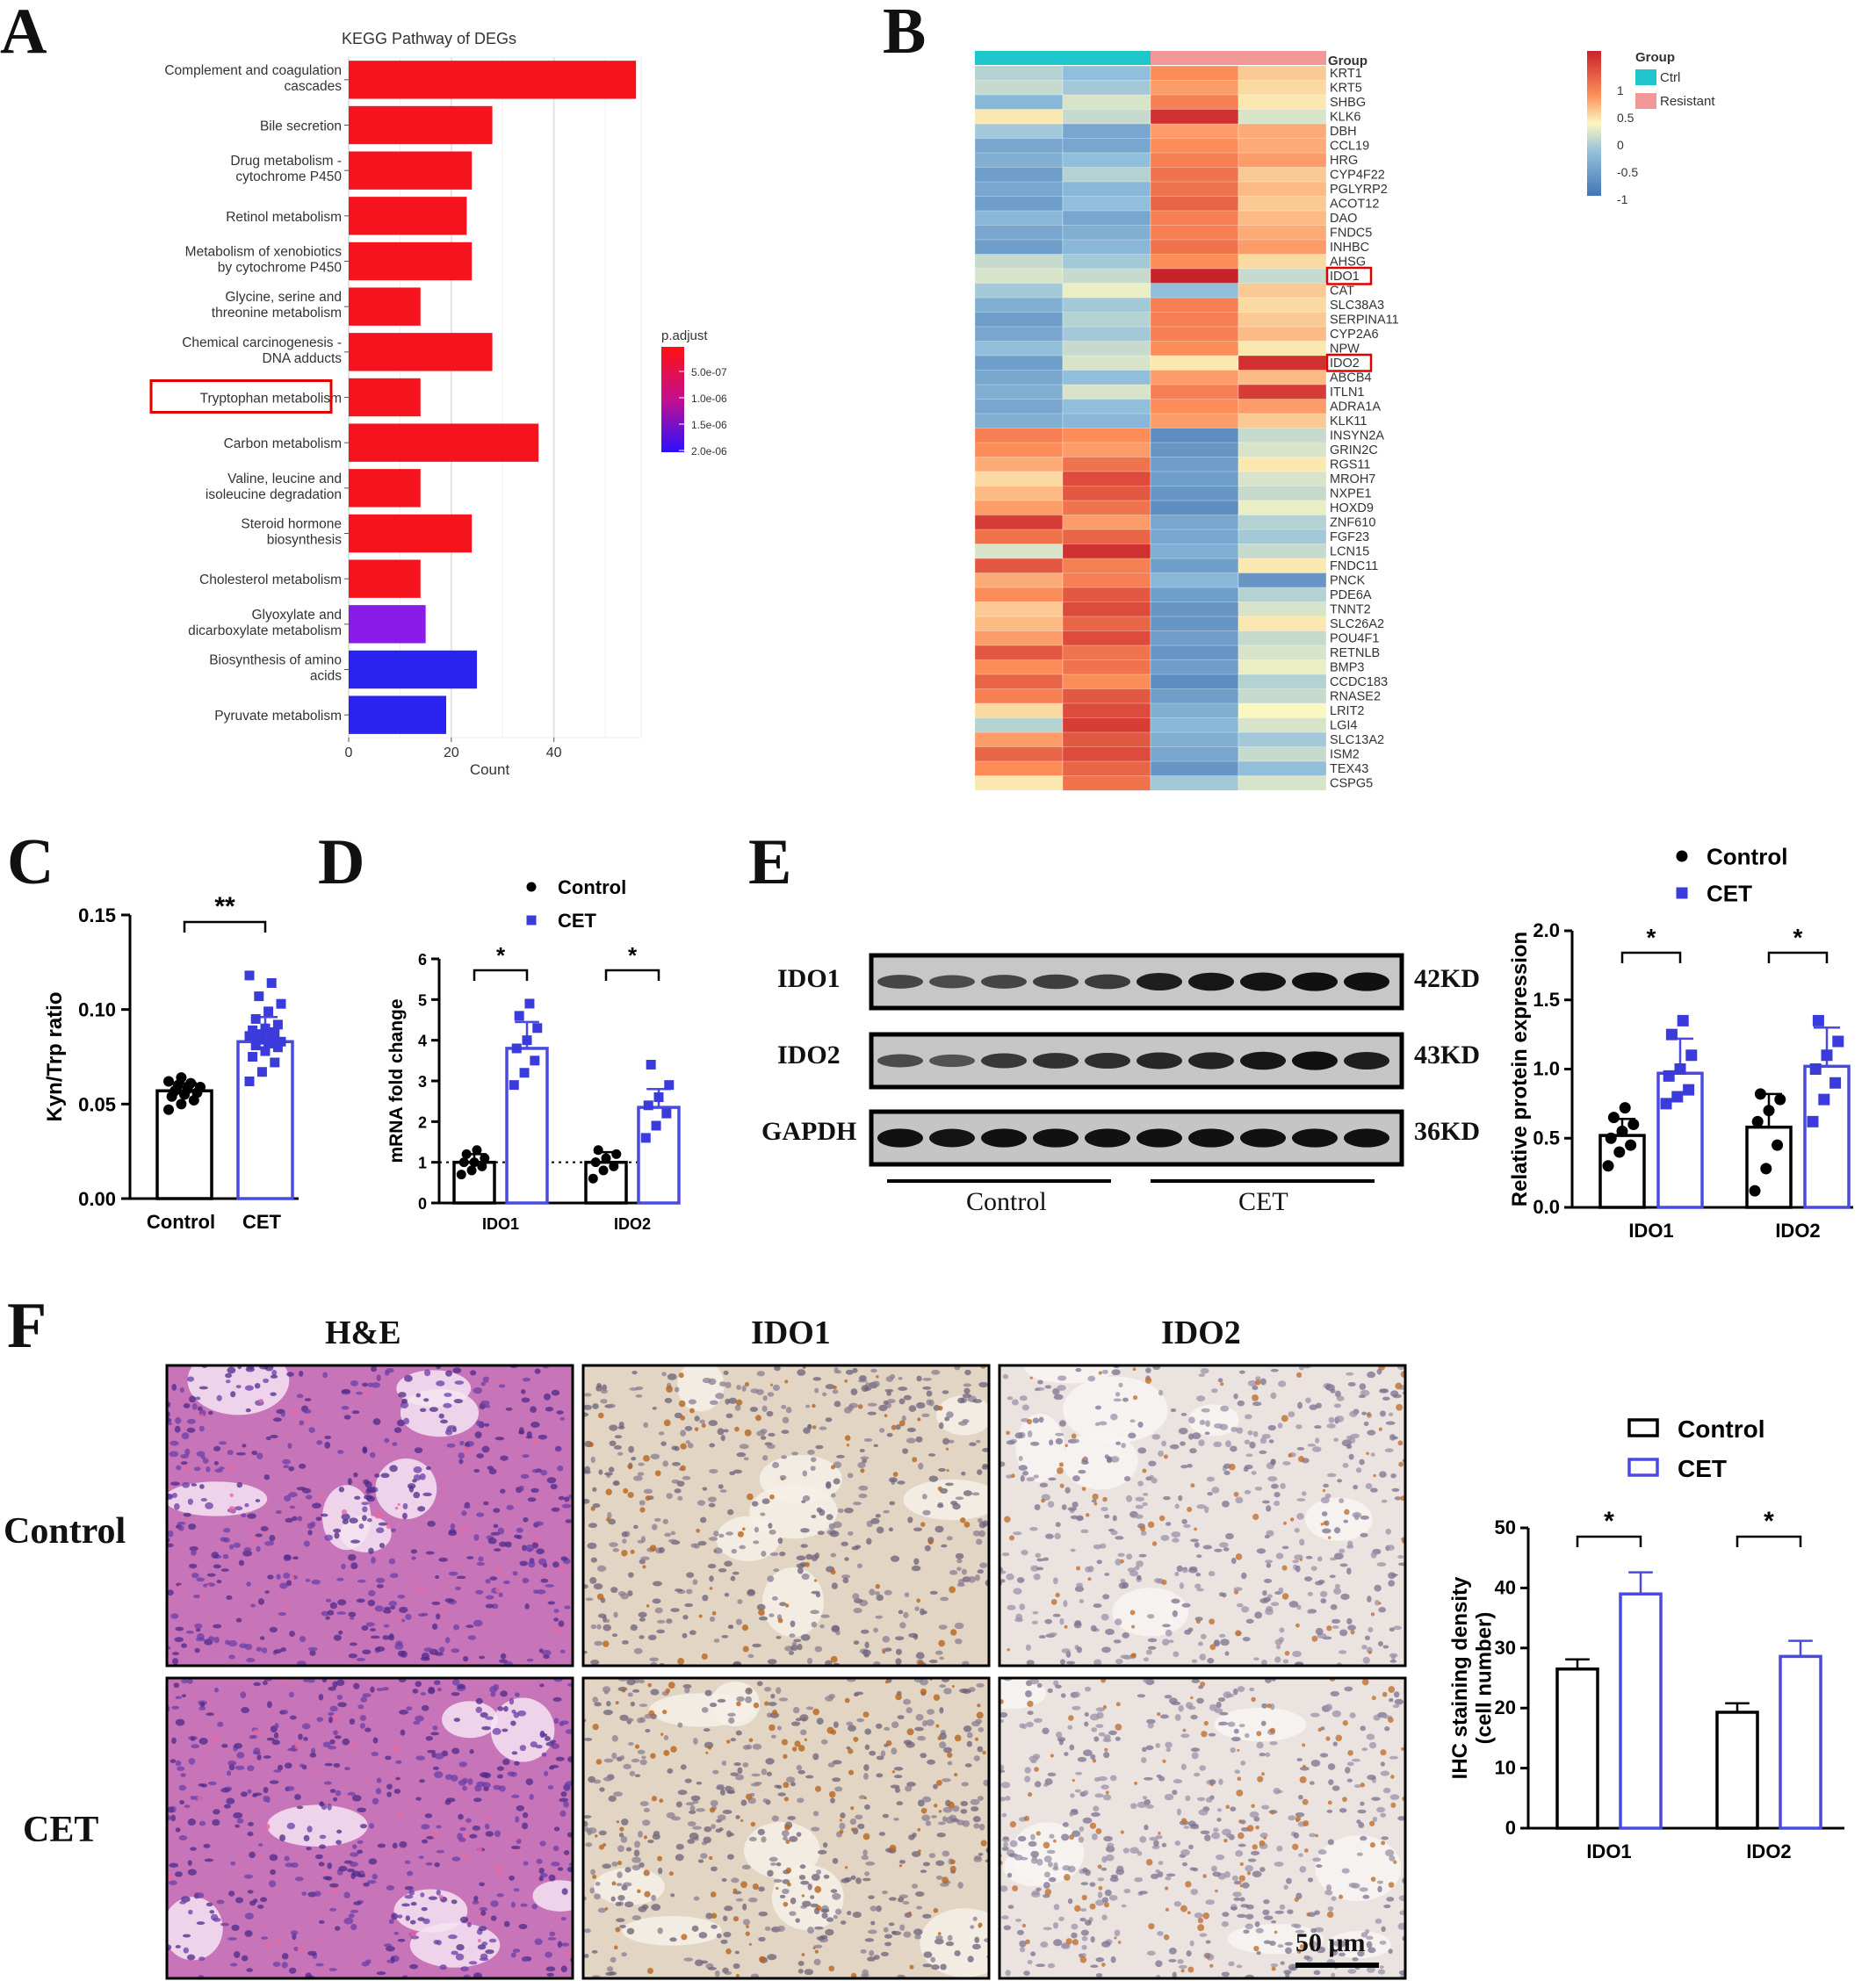 This screenshot has width=1869, height=1988. What do you see at coordinates (283, 297) in the screenshot?
I see `category-label: Glycine, serine and` at bounding box center [283, 297].